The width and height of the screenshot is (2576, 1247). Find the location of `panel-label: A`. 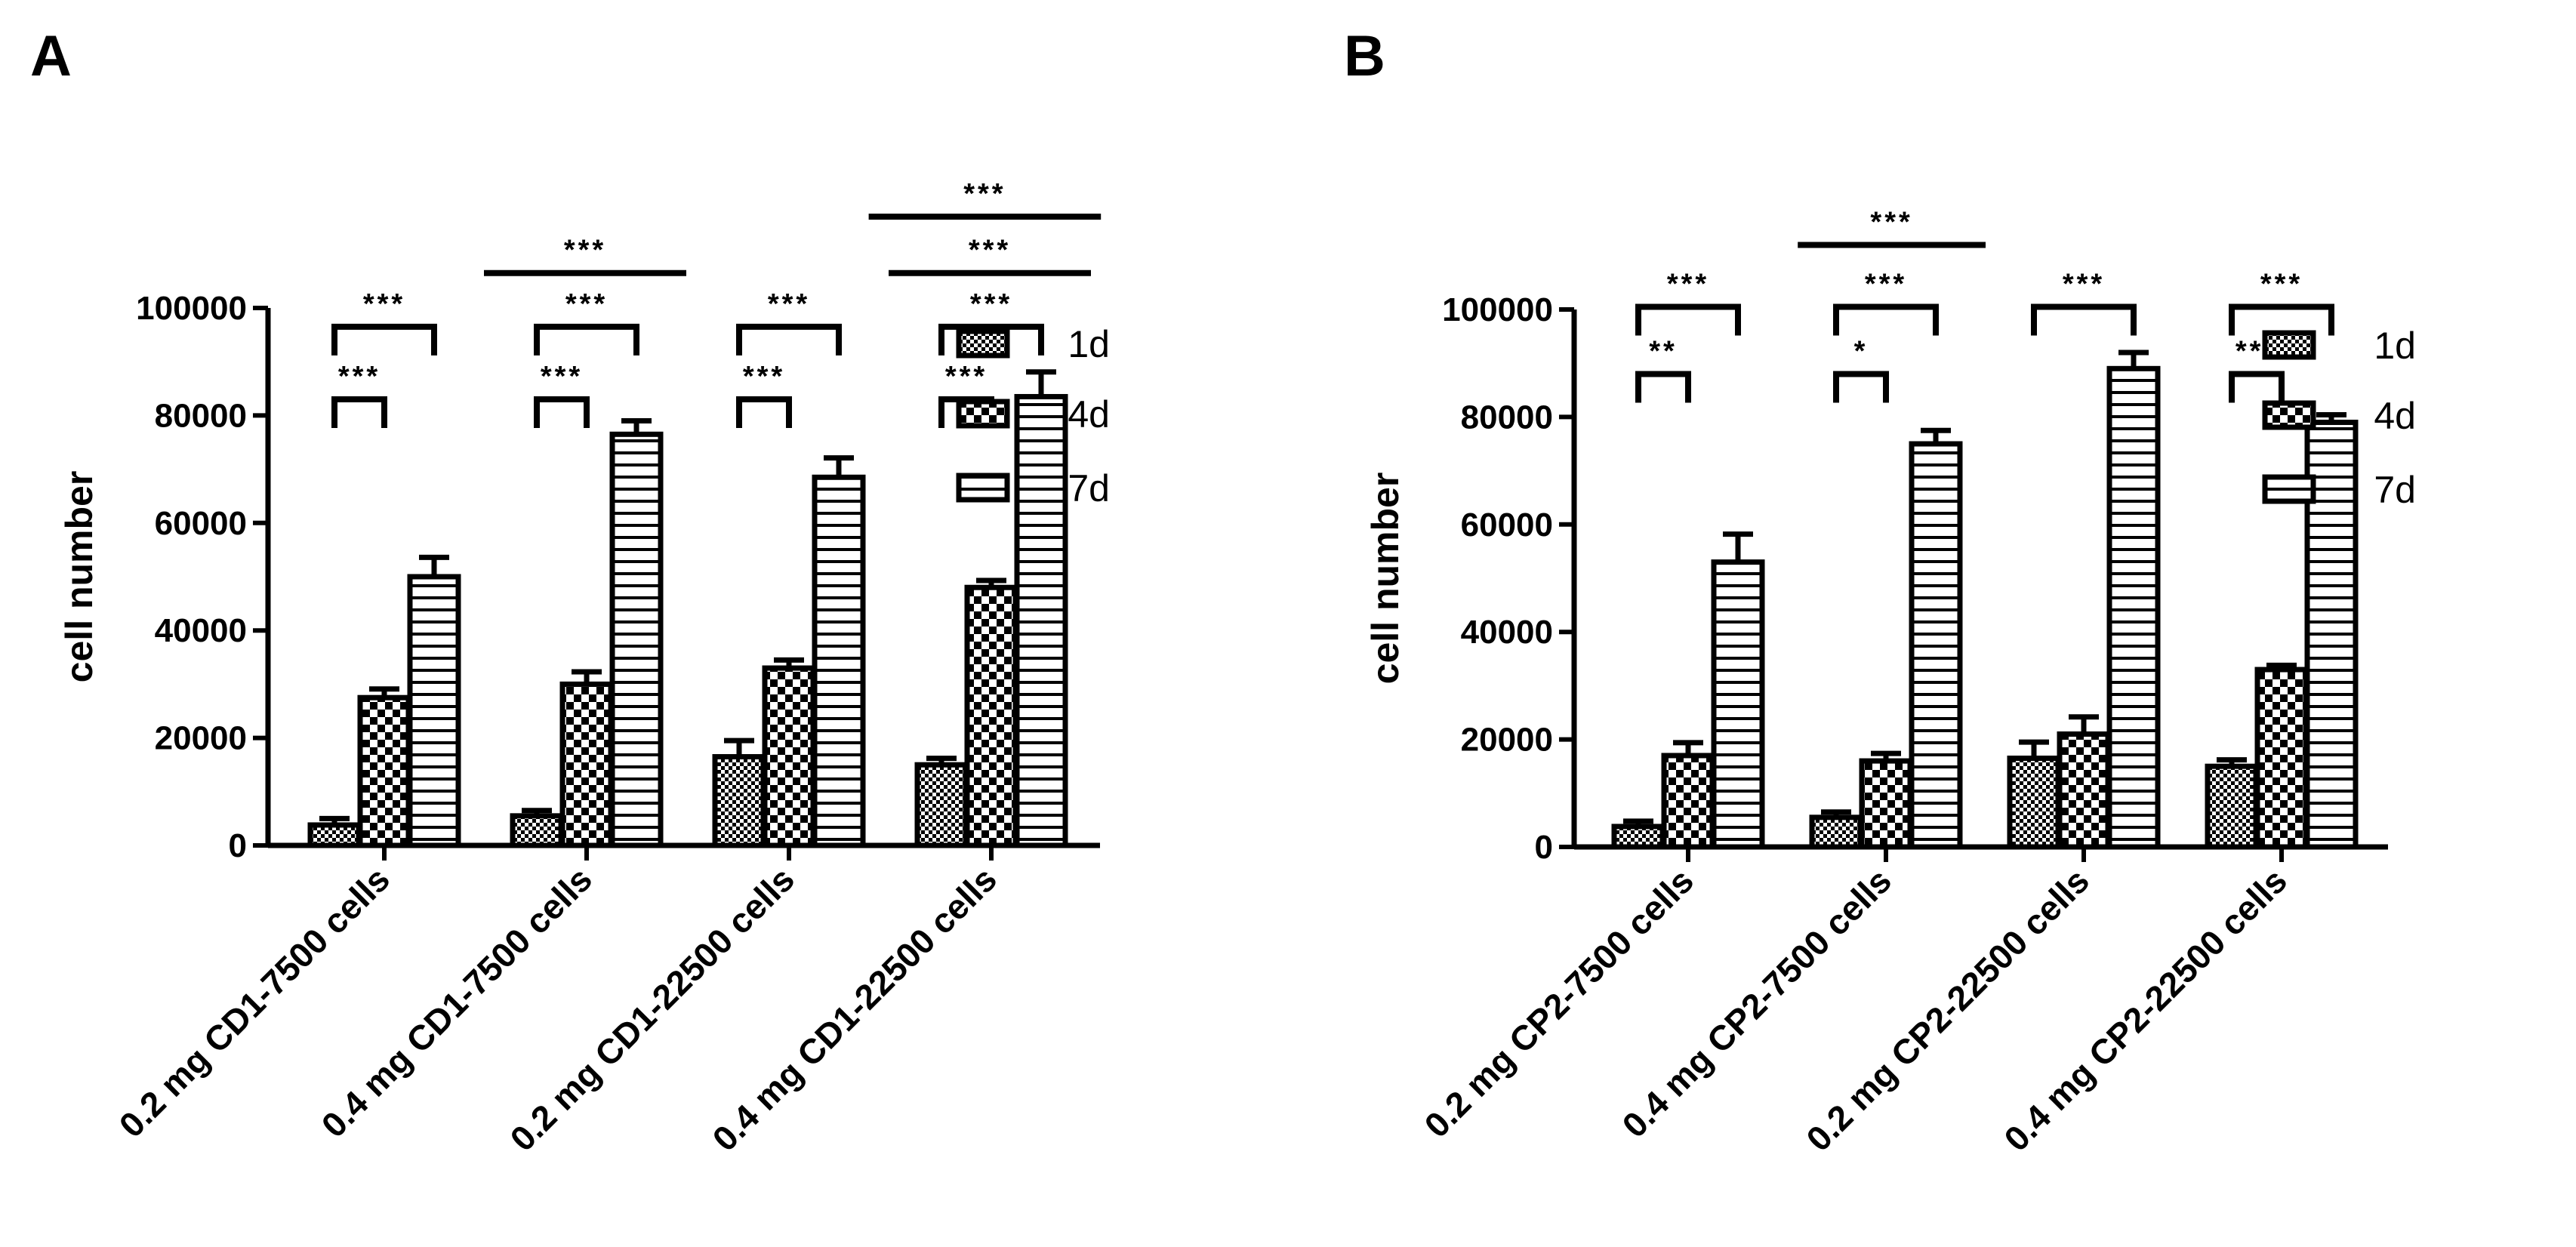

panel-label: A is located at coordinates (51, 56).